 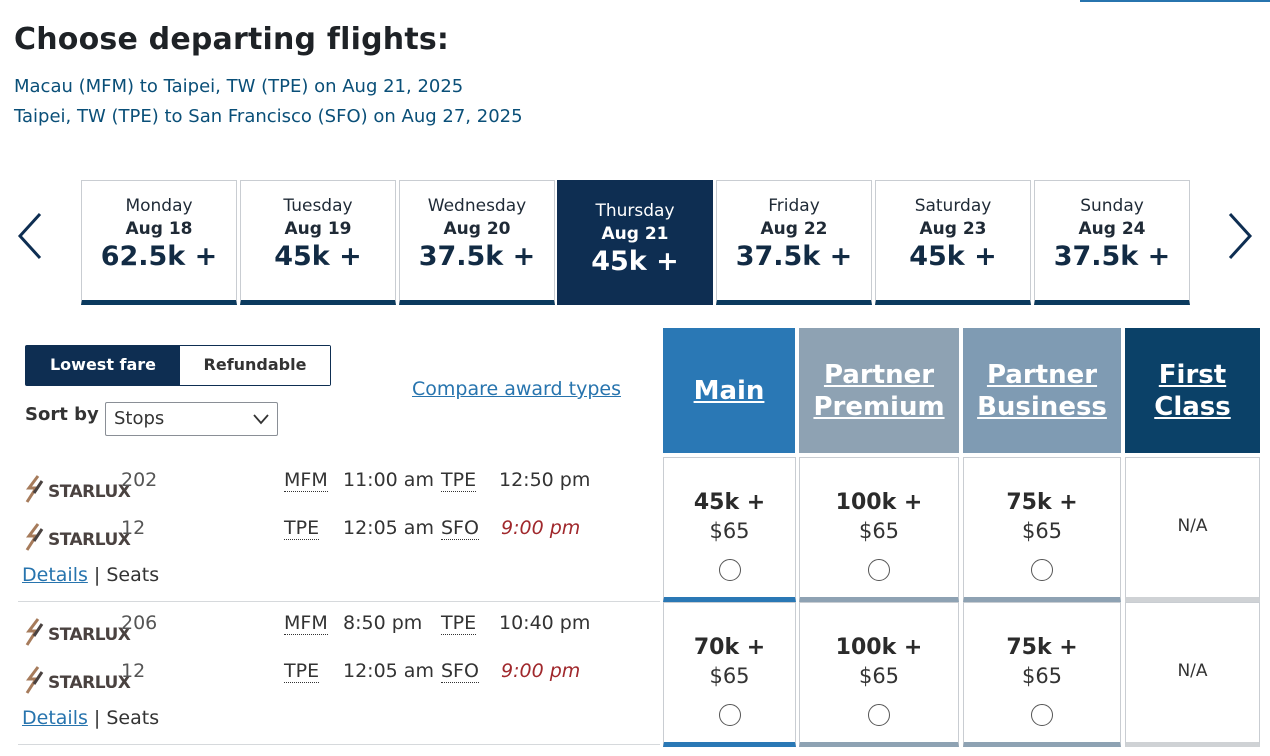 I want to click on date-tab-points: 62.5k +, so click(x=159, y=256).